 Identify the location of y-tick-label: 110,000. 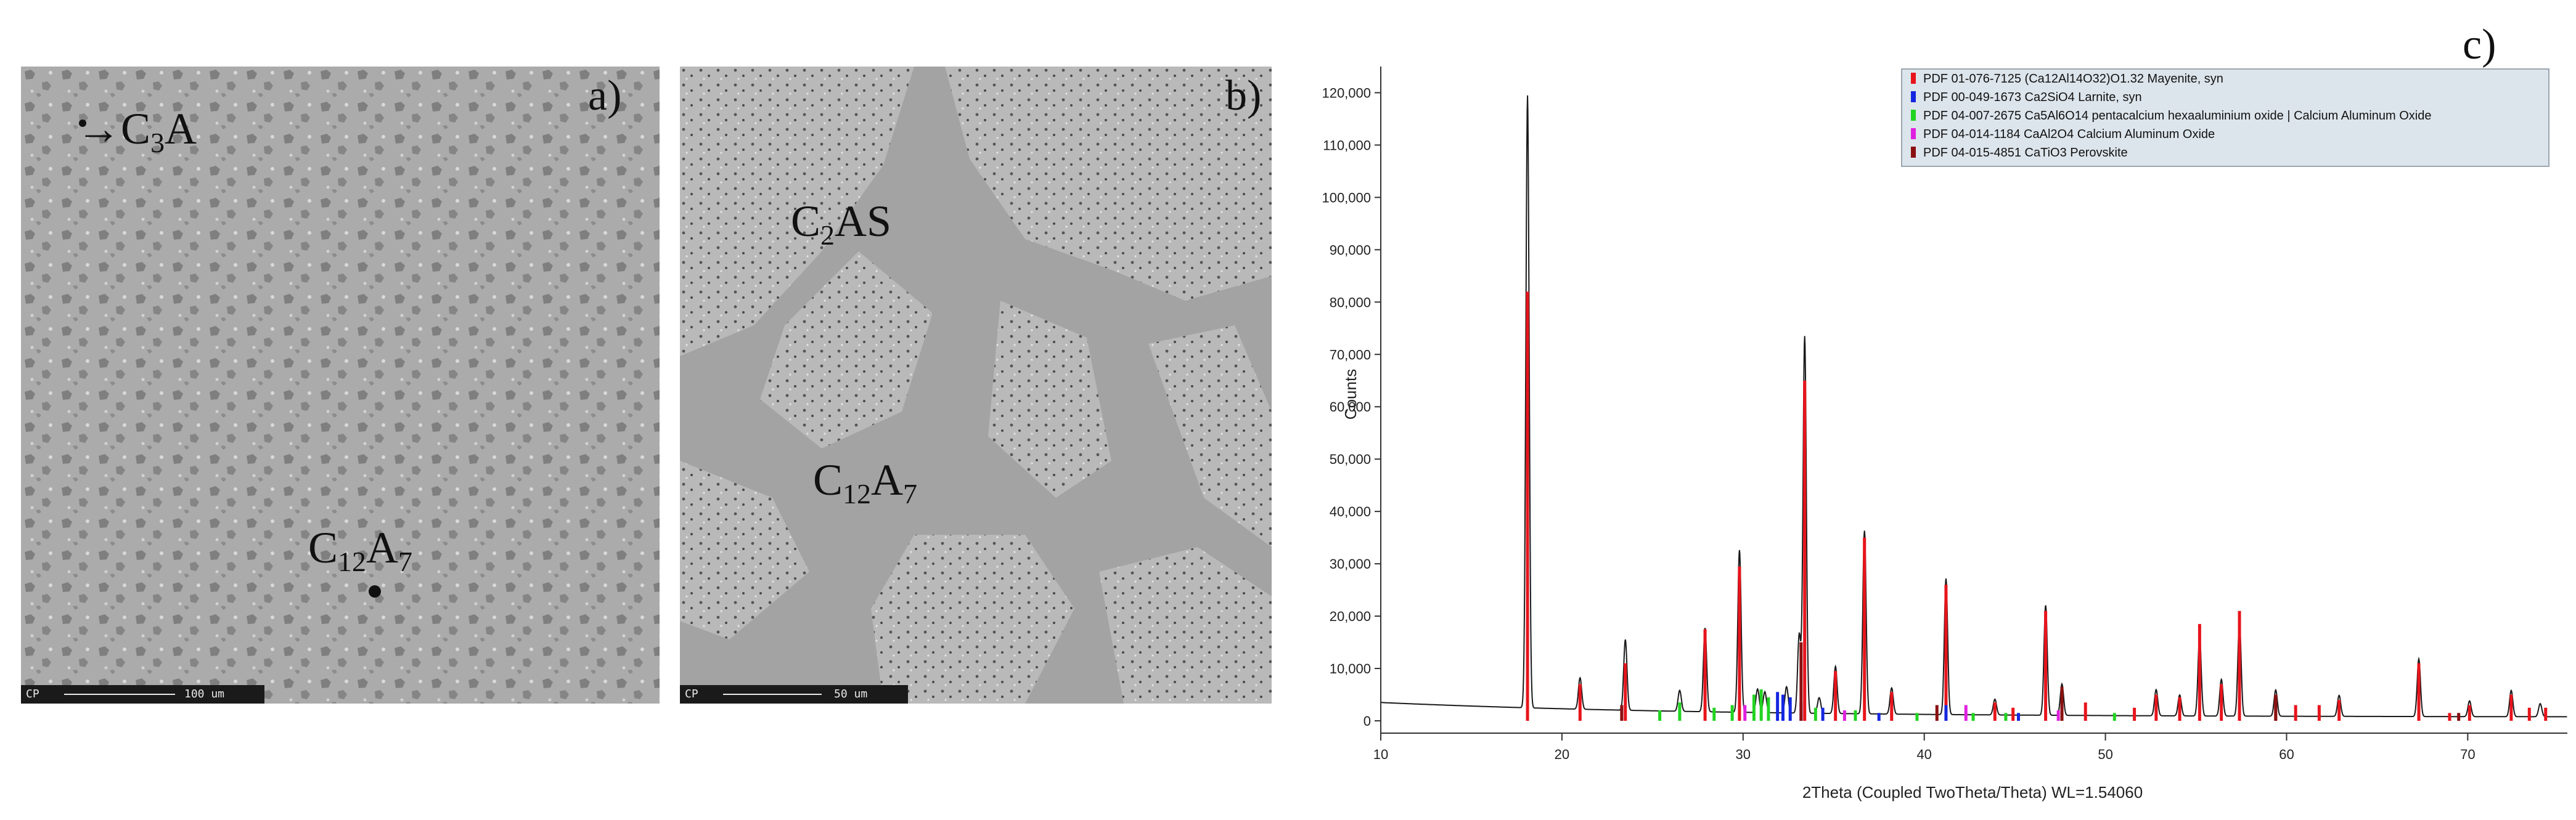
(1347, 145).